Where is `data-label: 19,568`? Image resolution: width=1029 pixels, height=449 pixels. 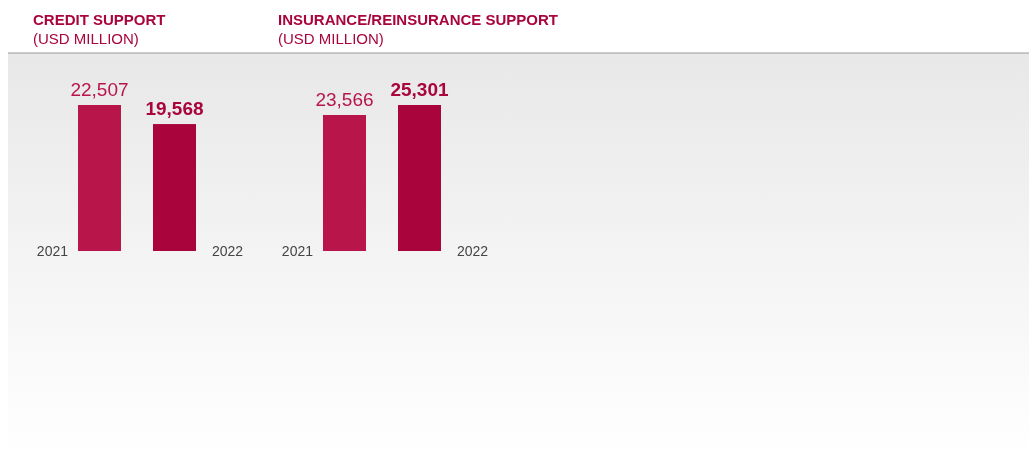
data-label: 19,568 is located at coordinates (174, 109).